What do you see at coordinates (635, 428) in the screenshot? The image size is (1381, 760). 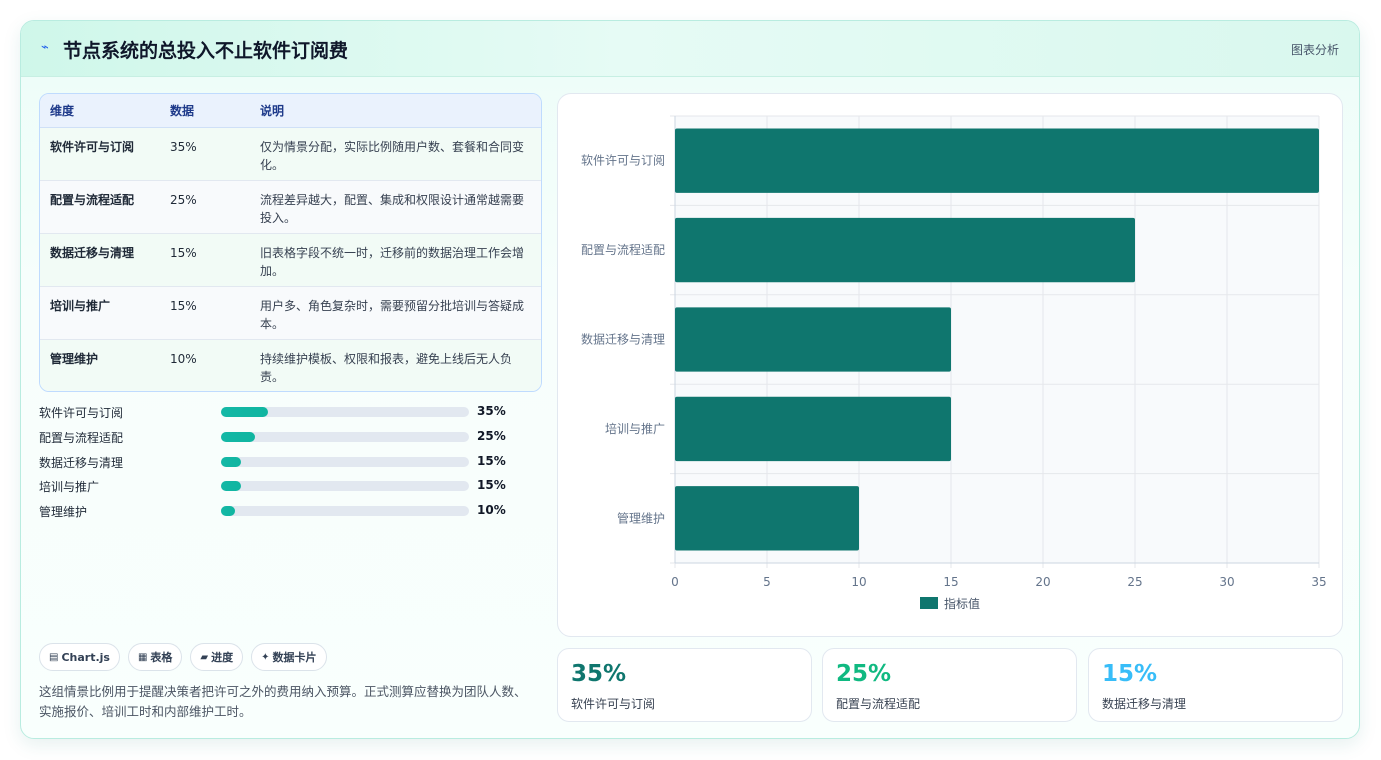 I see `y-tick-label: 培训与推广` at bounding box center [635, 428].